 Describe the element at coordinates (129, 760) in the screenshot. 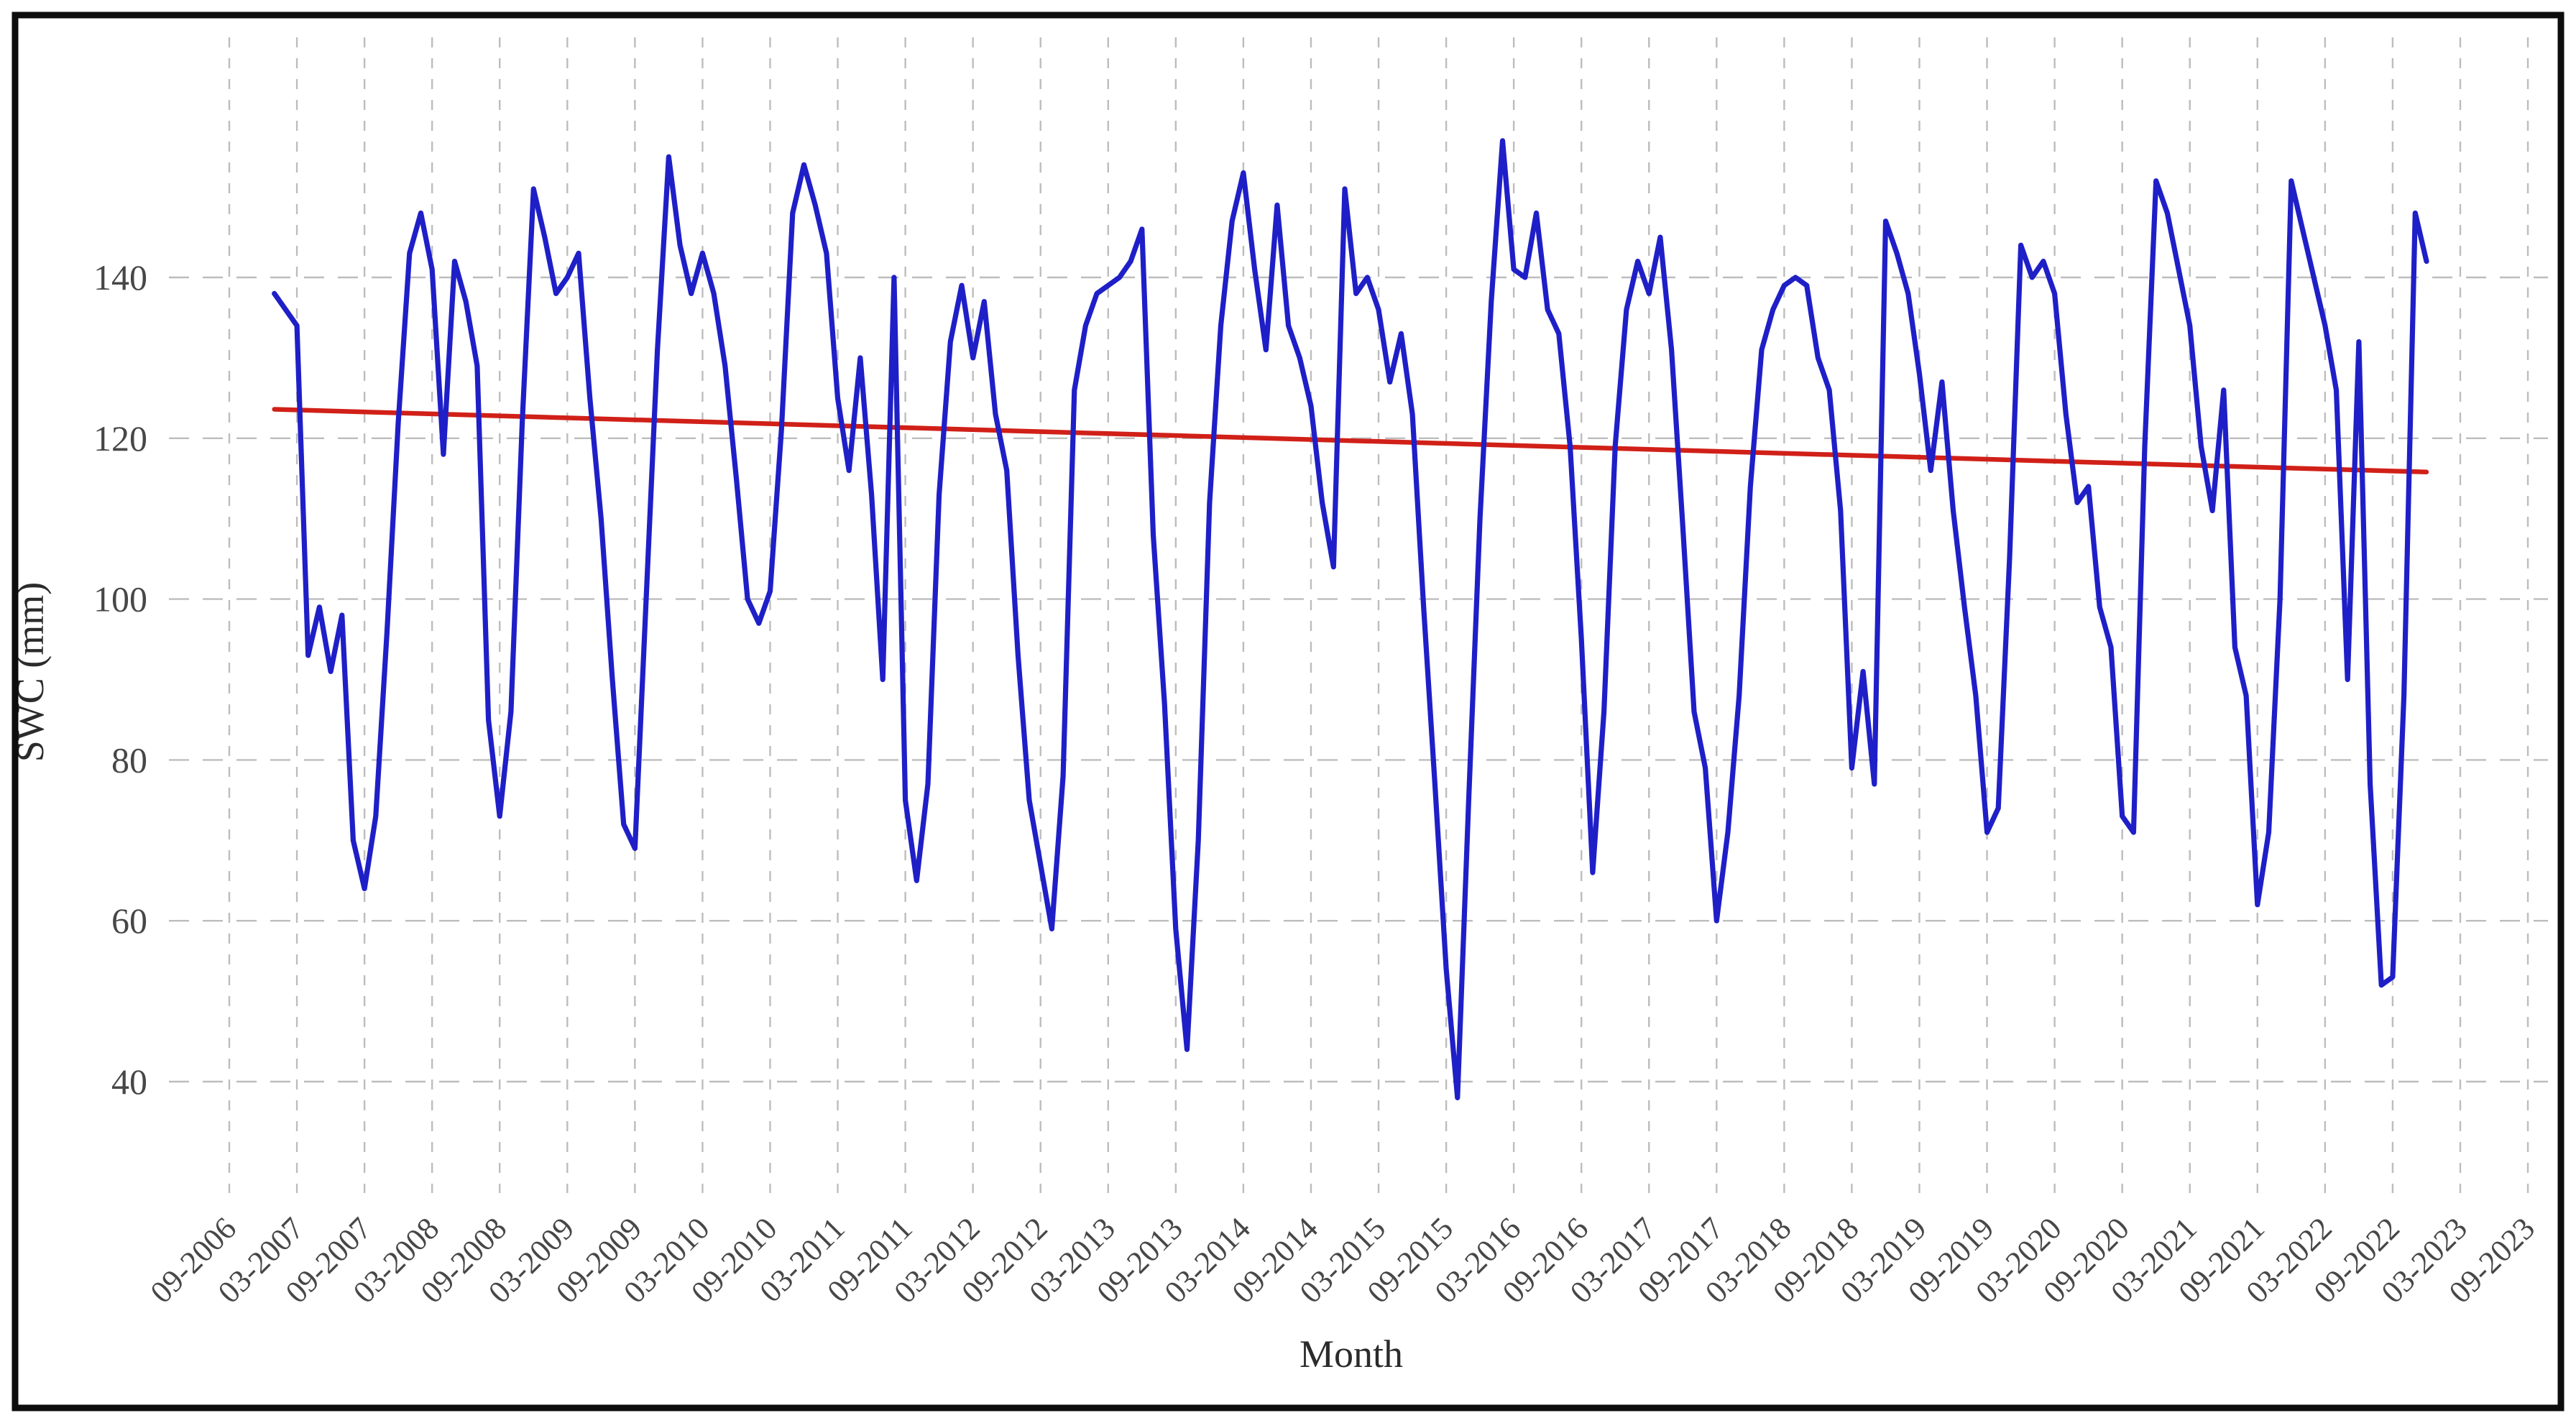

I see `y-tick-label: 80` at that location.